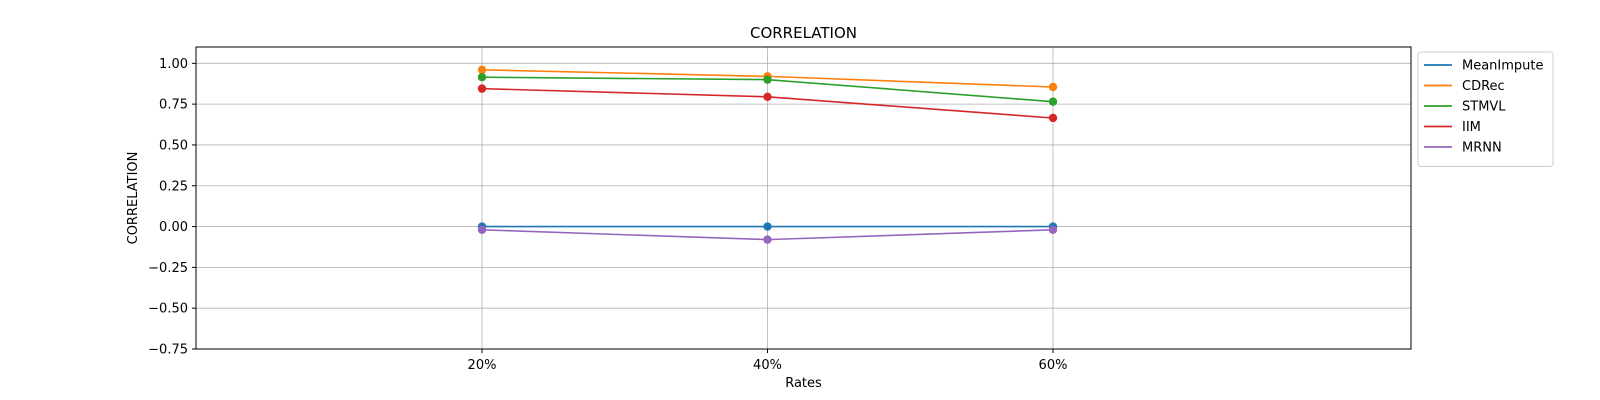  I want to click on series-iim, so click(767, 103).